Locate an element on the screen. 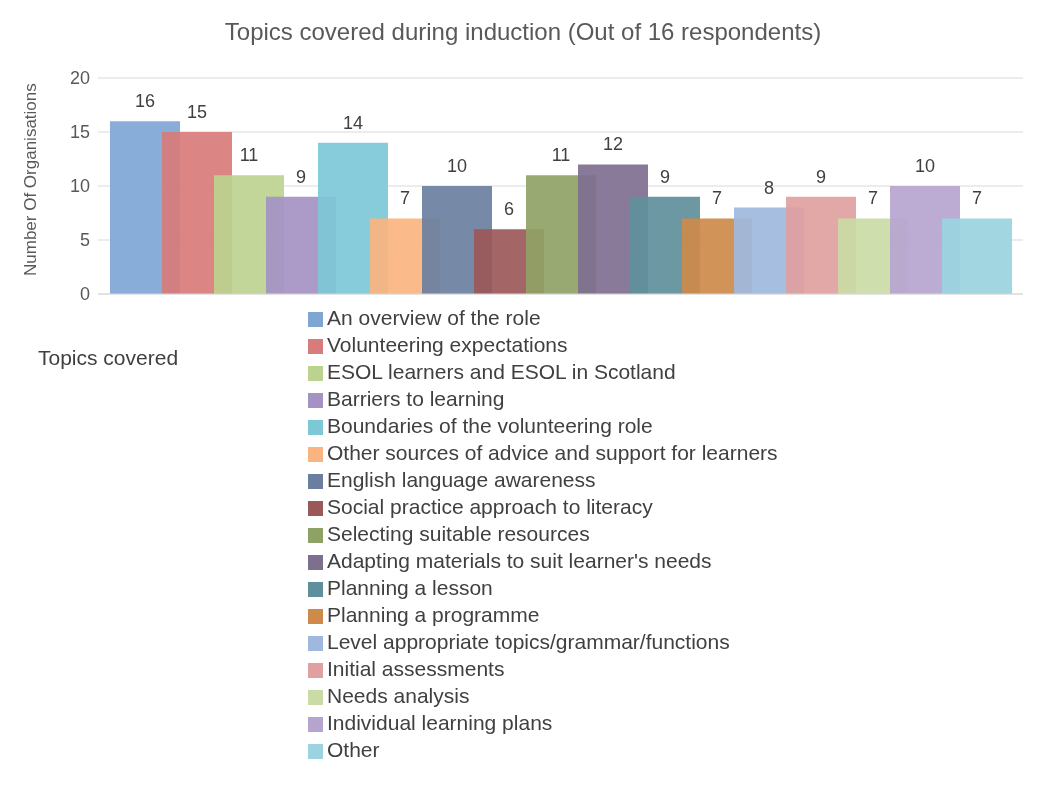 The image size is (1040, 793). data-label: 12 is located at coordinates (613, 144).